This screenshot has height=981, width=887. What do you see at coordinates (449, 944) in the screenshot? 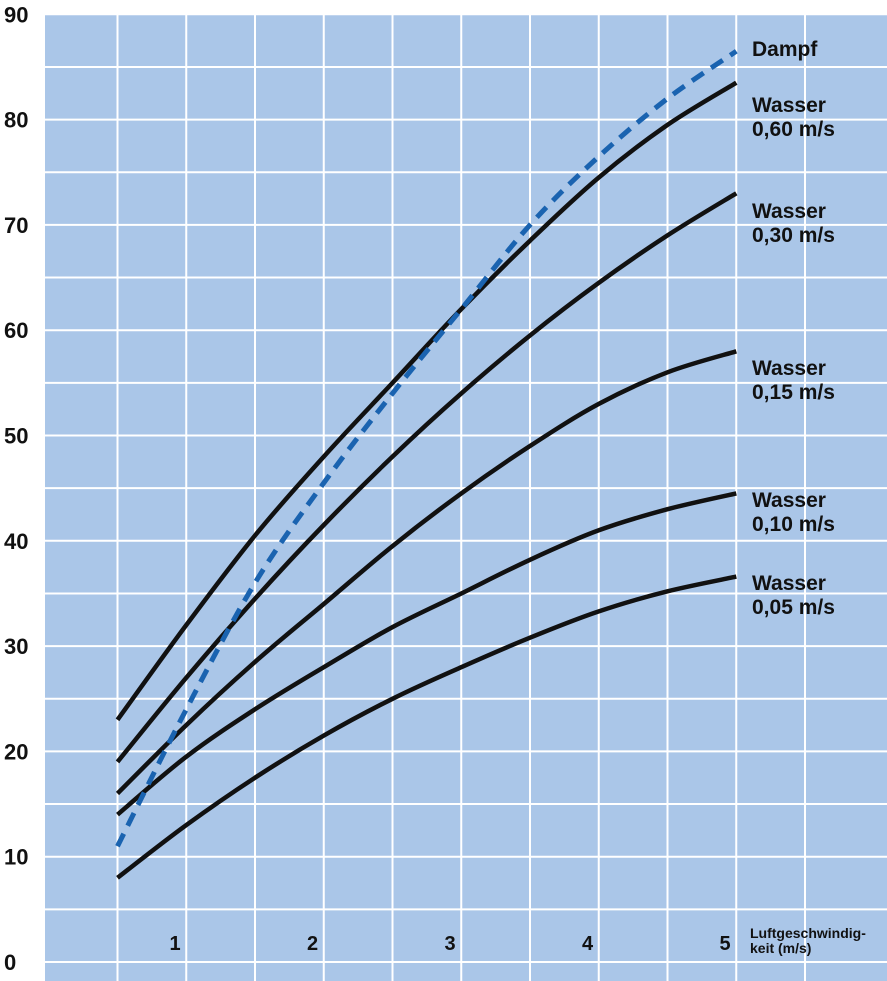
I see `x-tick-label: 3` at bounding box center [449, 944].